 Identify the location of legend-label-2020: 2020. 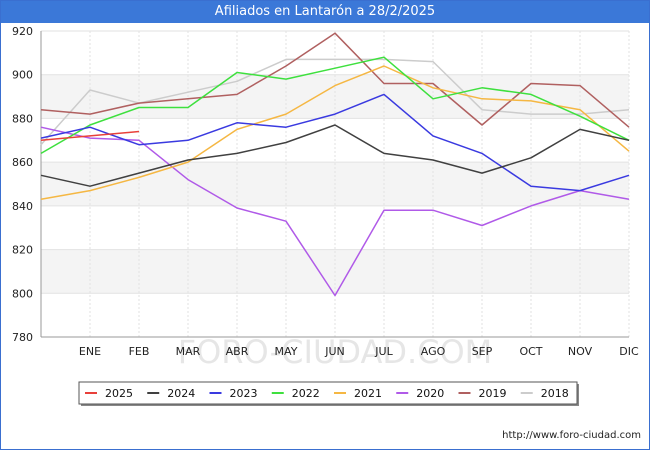
(430, 393).